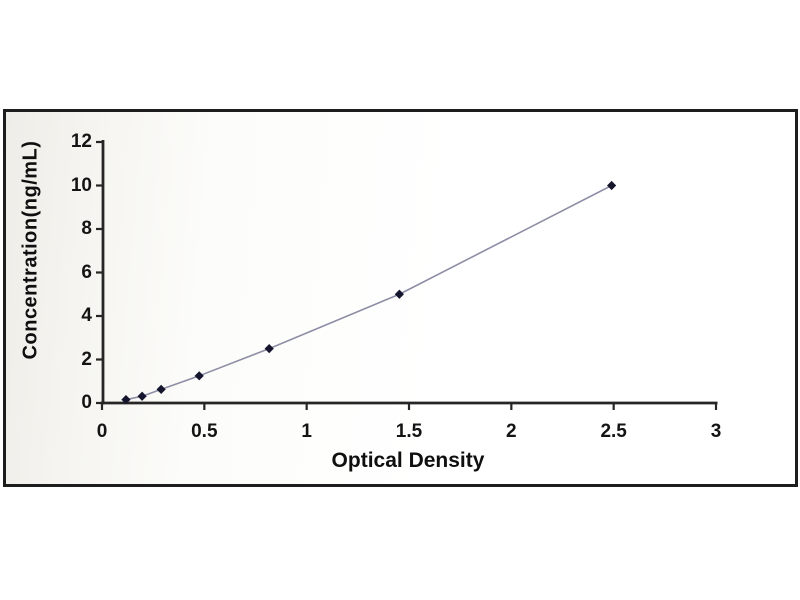 The height and width of the screenshot is (600, 800). Describe the element at coordinates (408, 460) in the screenshot. I see `x-axis-title: Optical Density` at that location.